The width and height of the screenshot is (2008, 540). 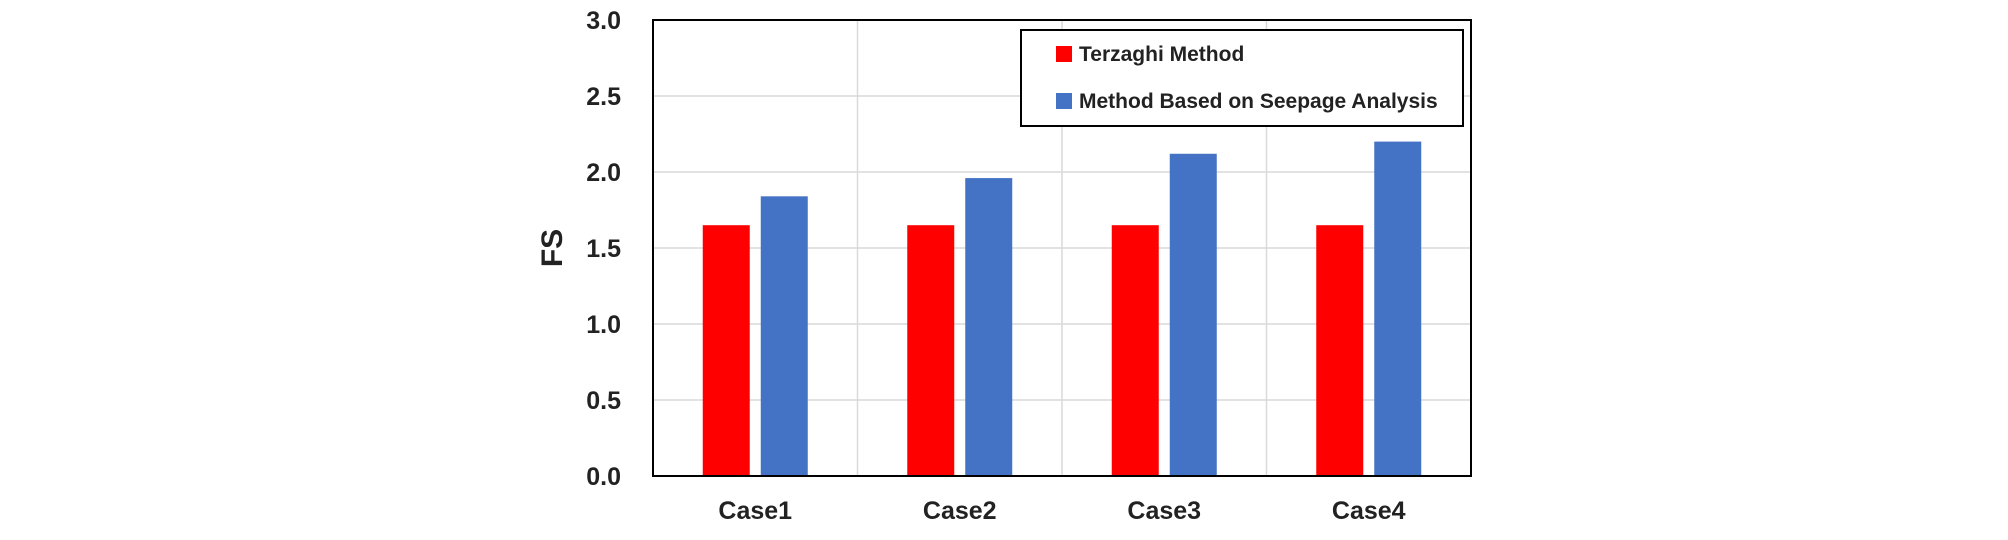 I want to click on x-tick-label: Case1, so click(x=755, y=511).